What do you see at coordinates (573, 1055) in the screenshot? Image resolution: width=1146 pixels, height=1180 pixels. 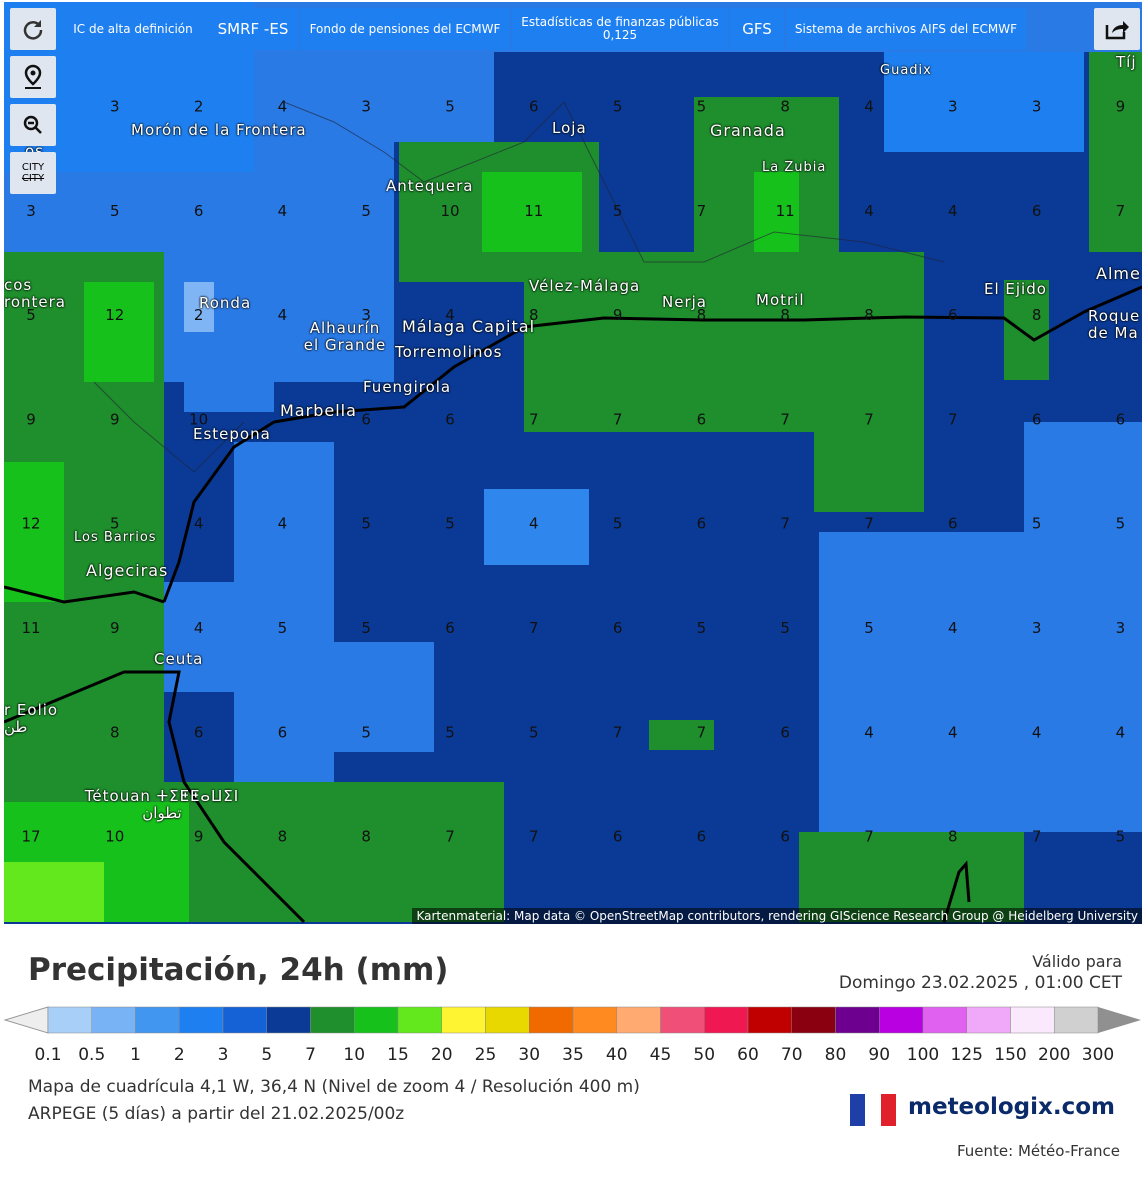 I see `scale-tick-label: 35` at bounding box center [573, 1055].